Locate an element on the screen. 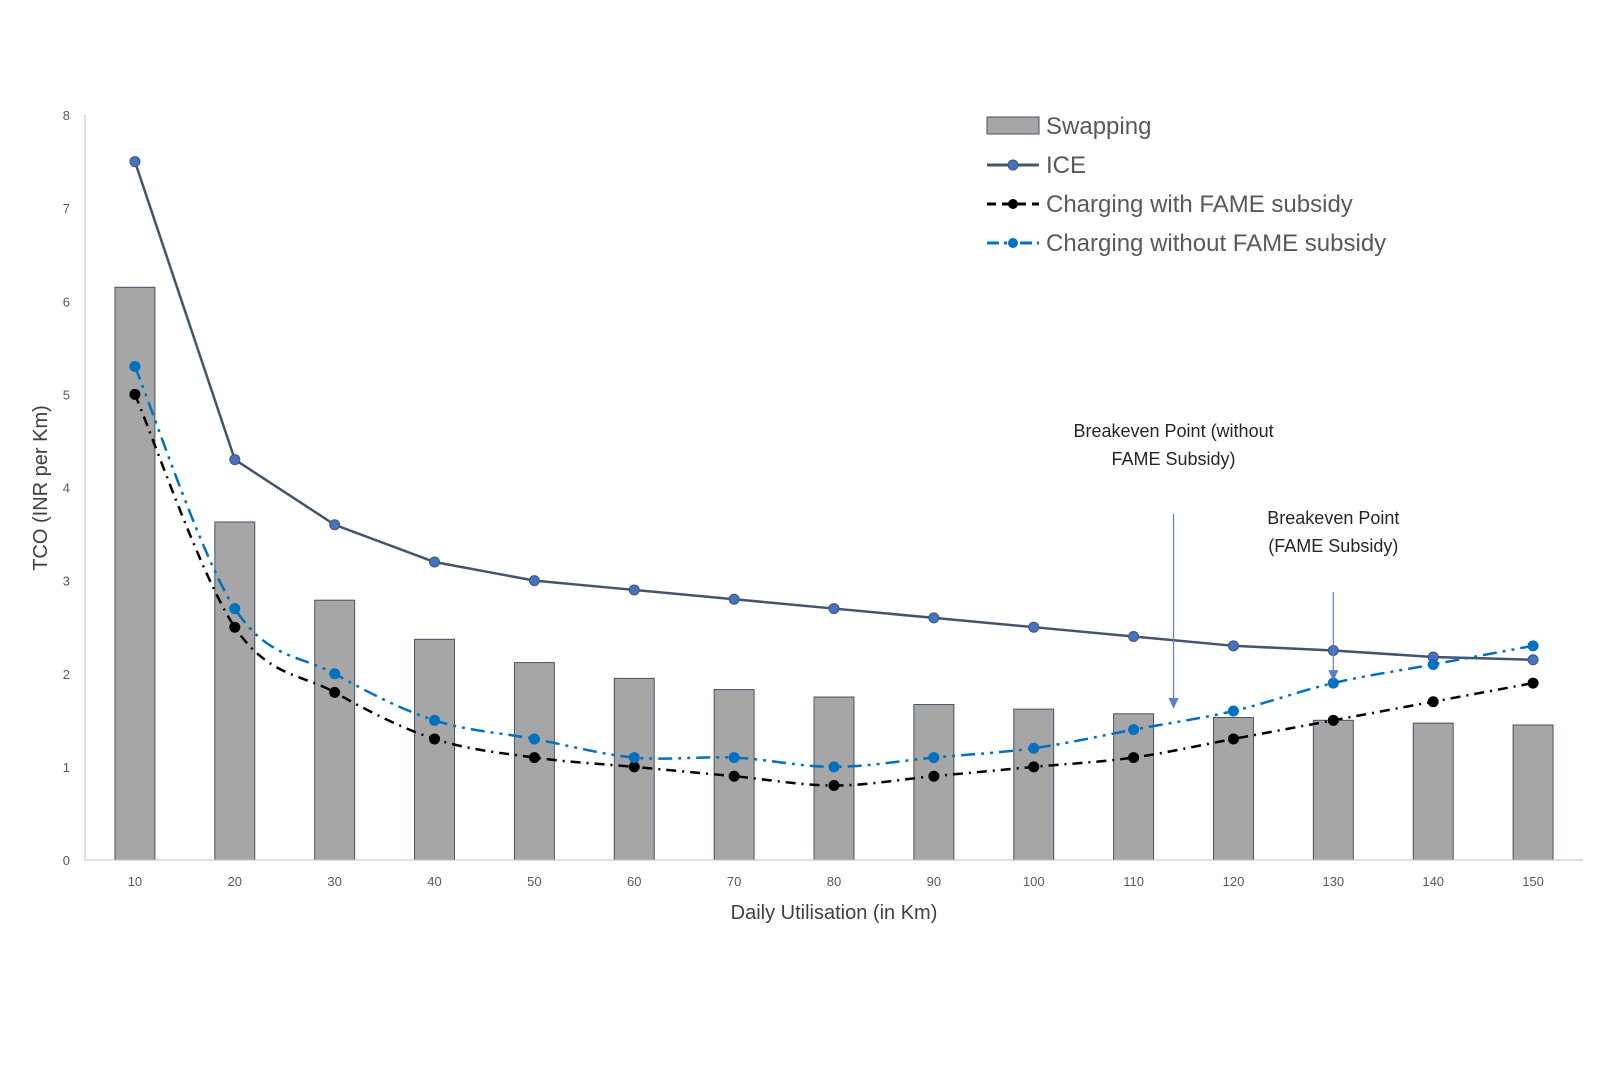 The image size is (1600, 1080). y-tick-label: 3 is located at coordinates (66, 581).